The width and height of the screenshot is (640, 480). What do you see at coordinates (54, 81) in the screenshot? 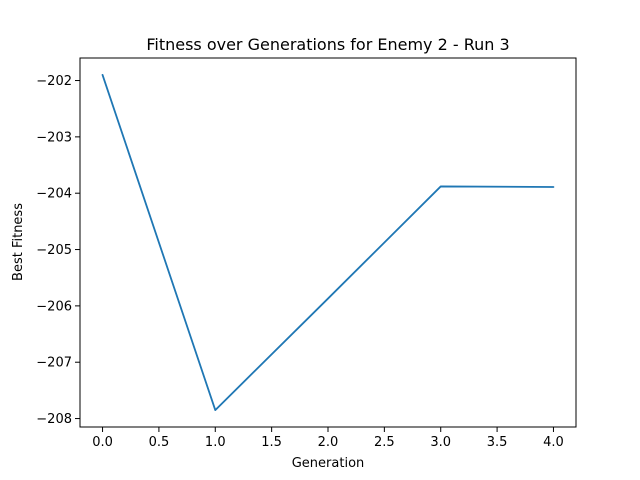
I see `y-tick-label: −202` at bounding box center [54, 81].